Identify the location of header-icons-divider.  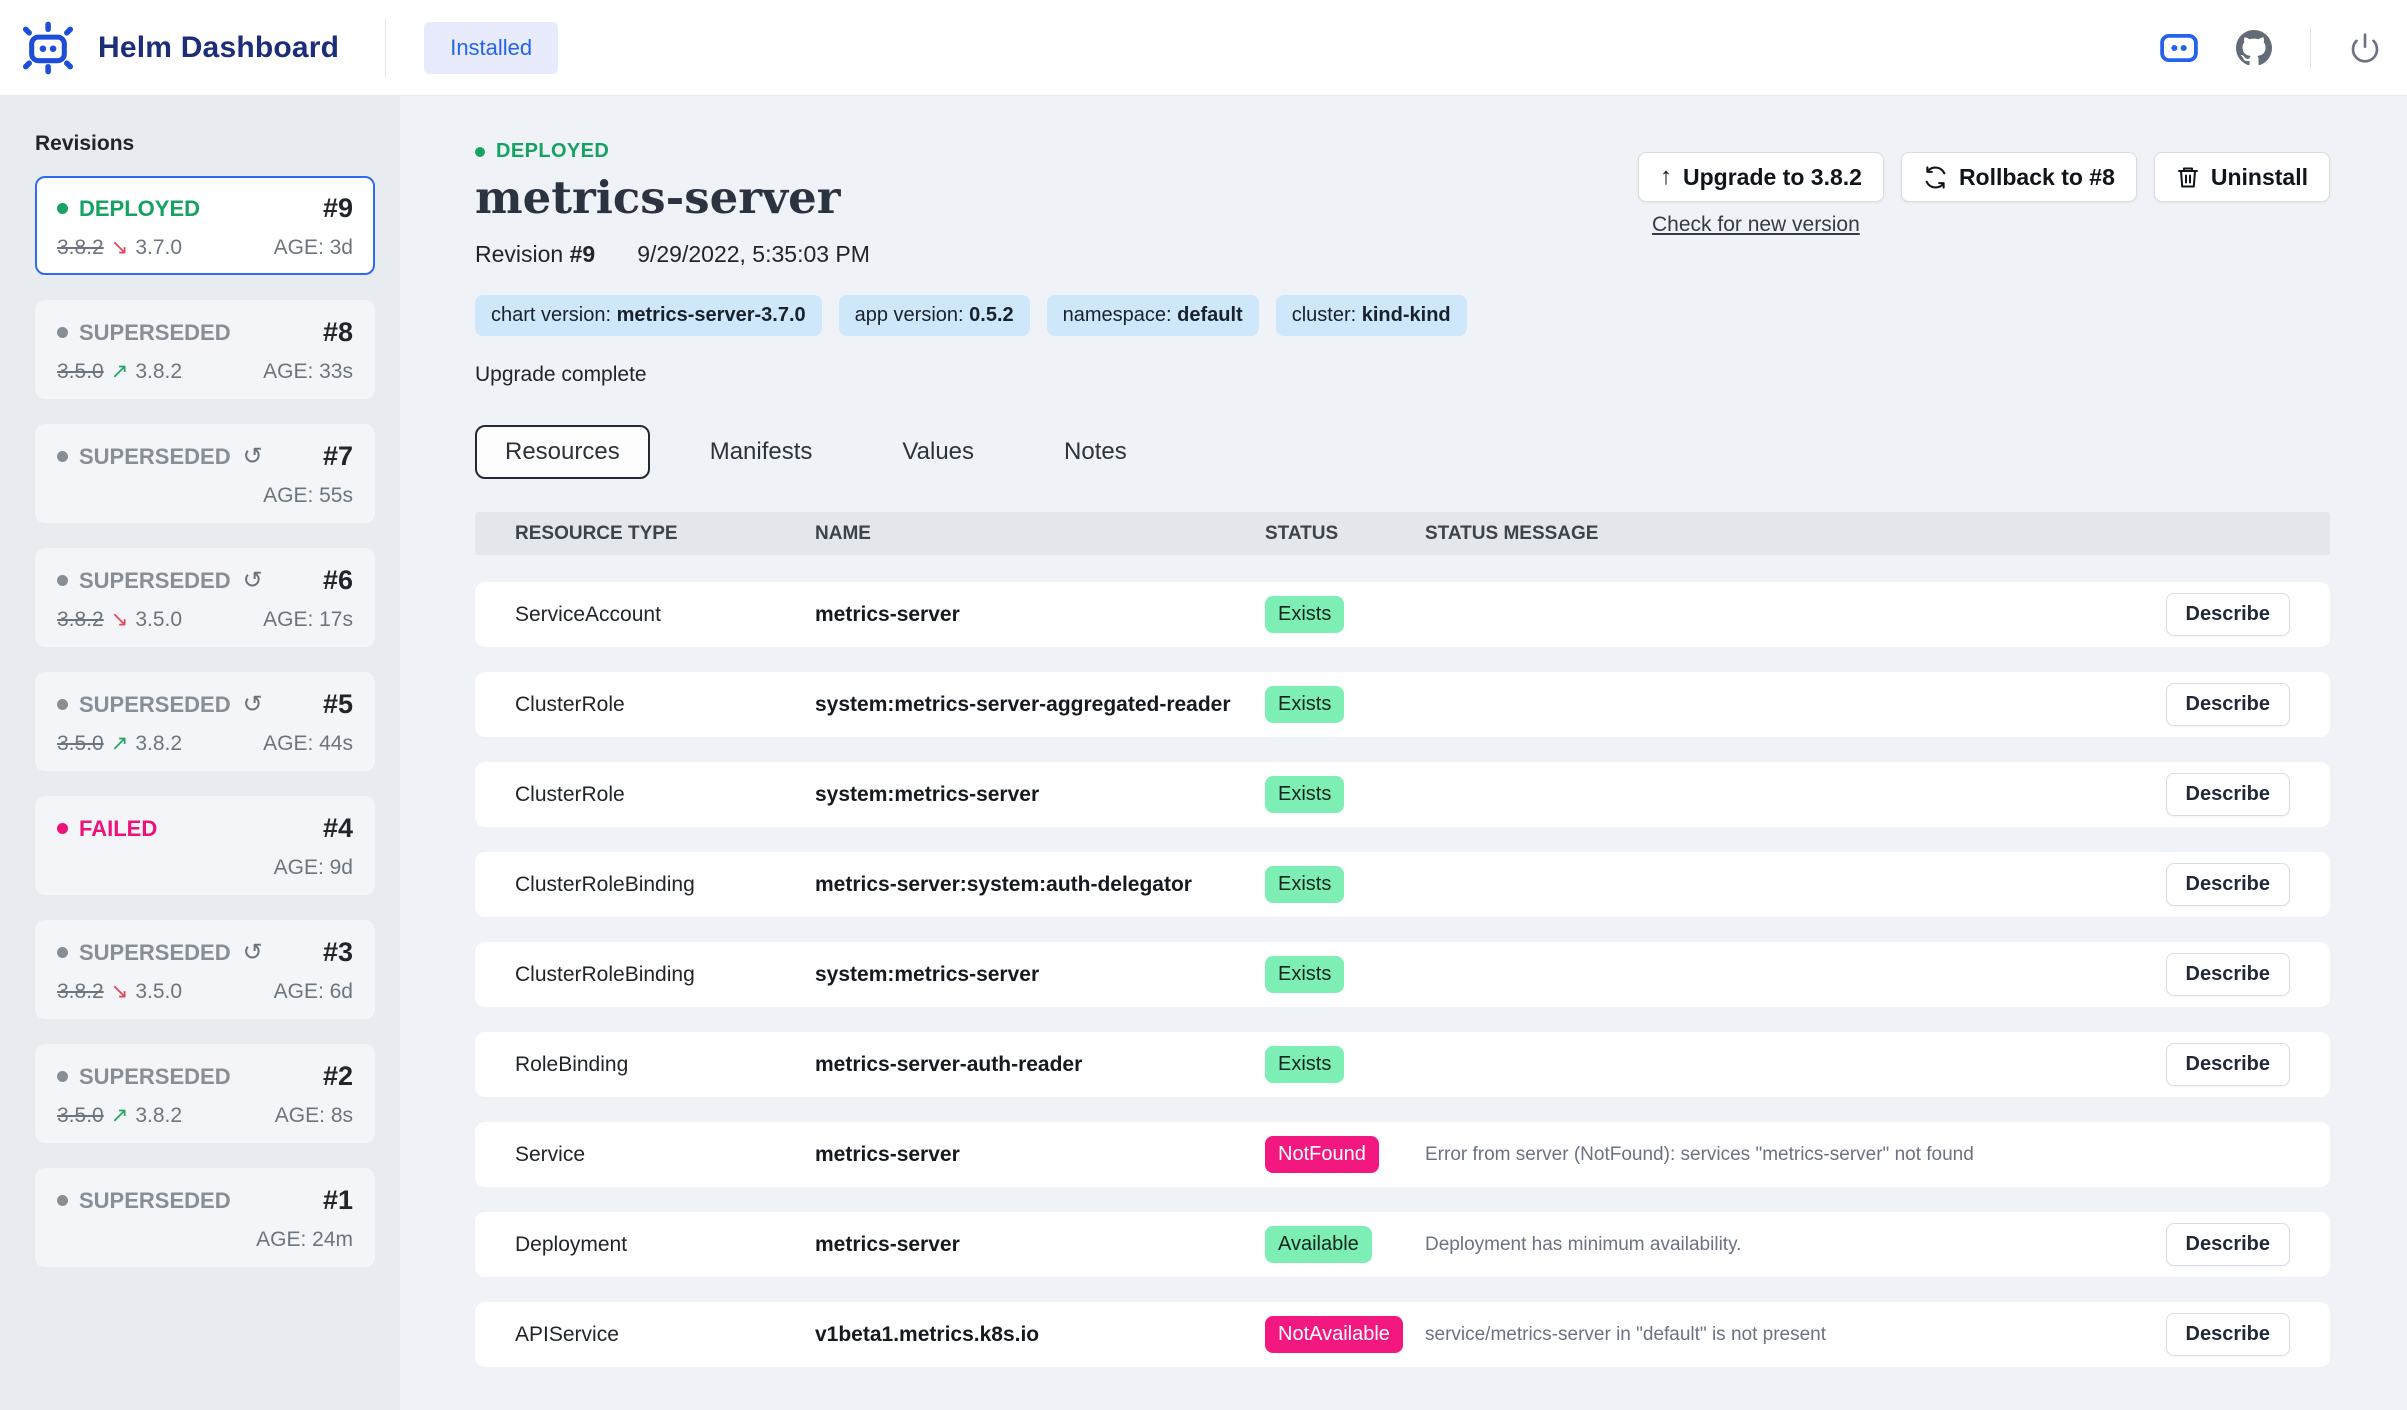
(2310, 47).